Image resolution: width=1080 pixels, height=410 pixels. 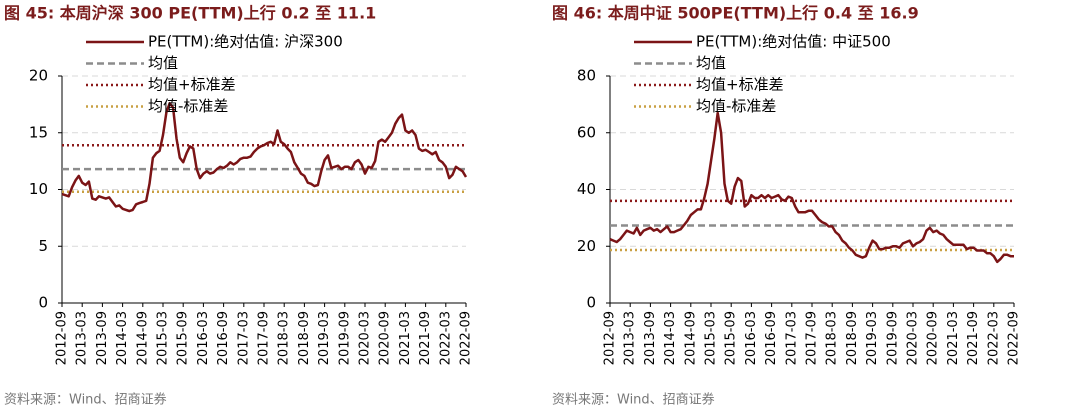 I want to click on y-tick-label: 10, so click(x=38, y=189).